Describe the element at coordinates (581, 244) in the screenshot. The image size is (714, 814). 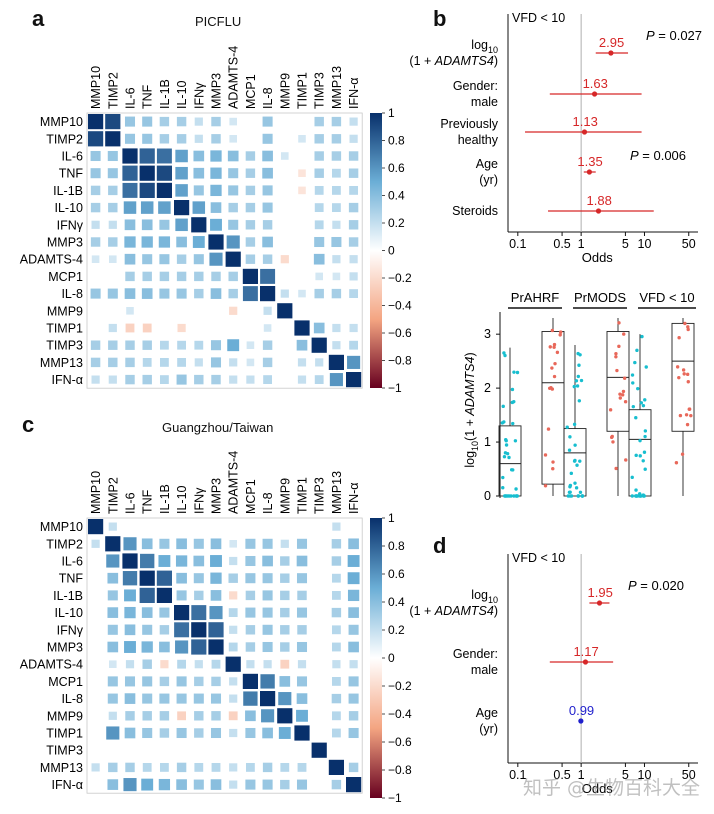
I see `x-tick-label: 1` at that location.